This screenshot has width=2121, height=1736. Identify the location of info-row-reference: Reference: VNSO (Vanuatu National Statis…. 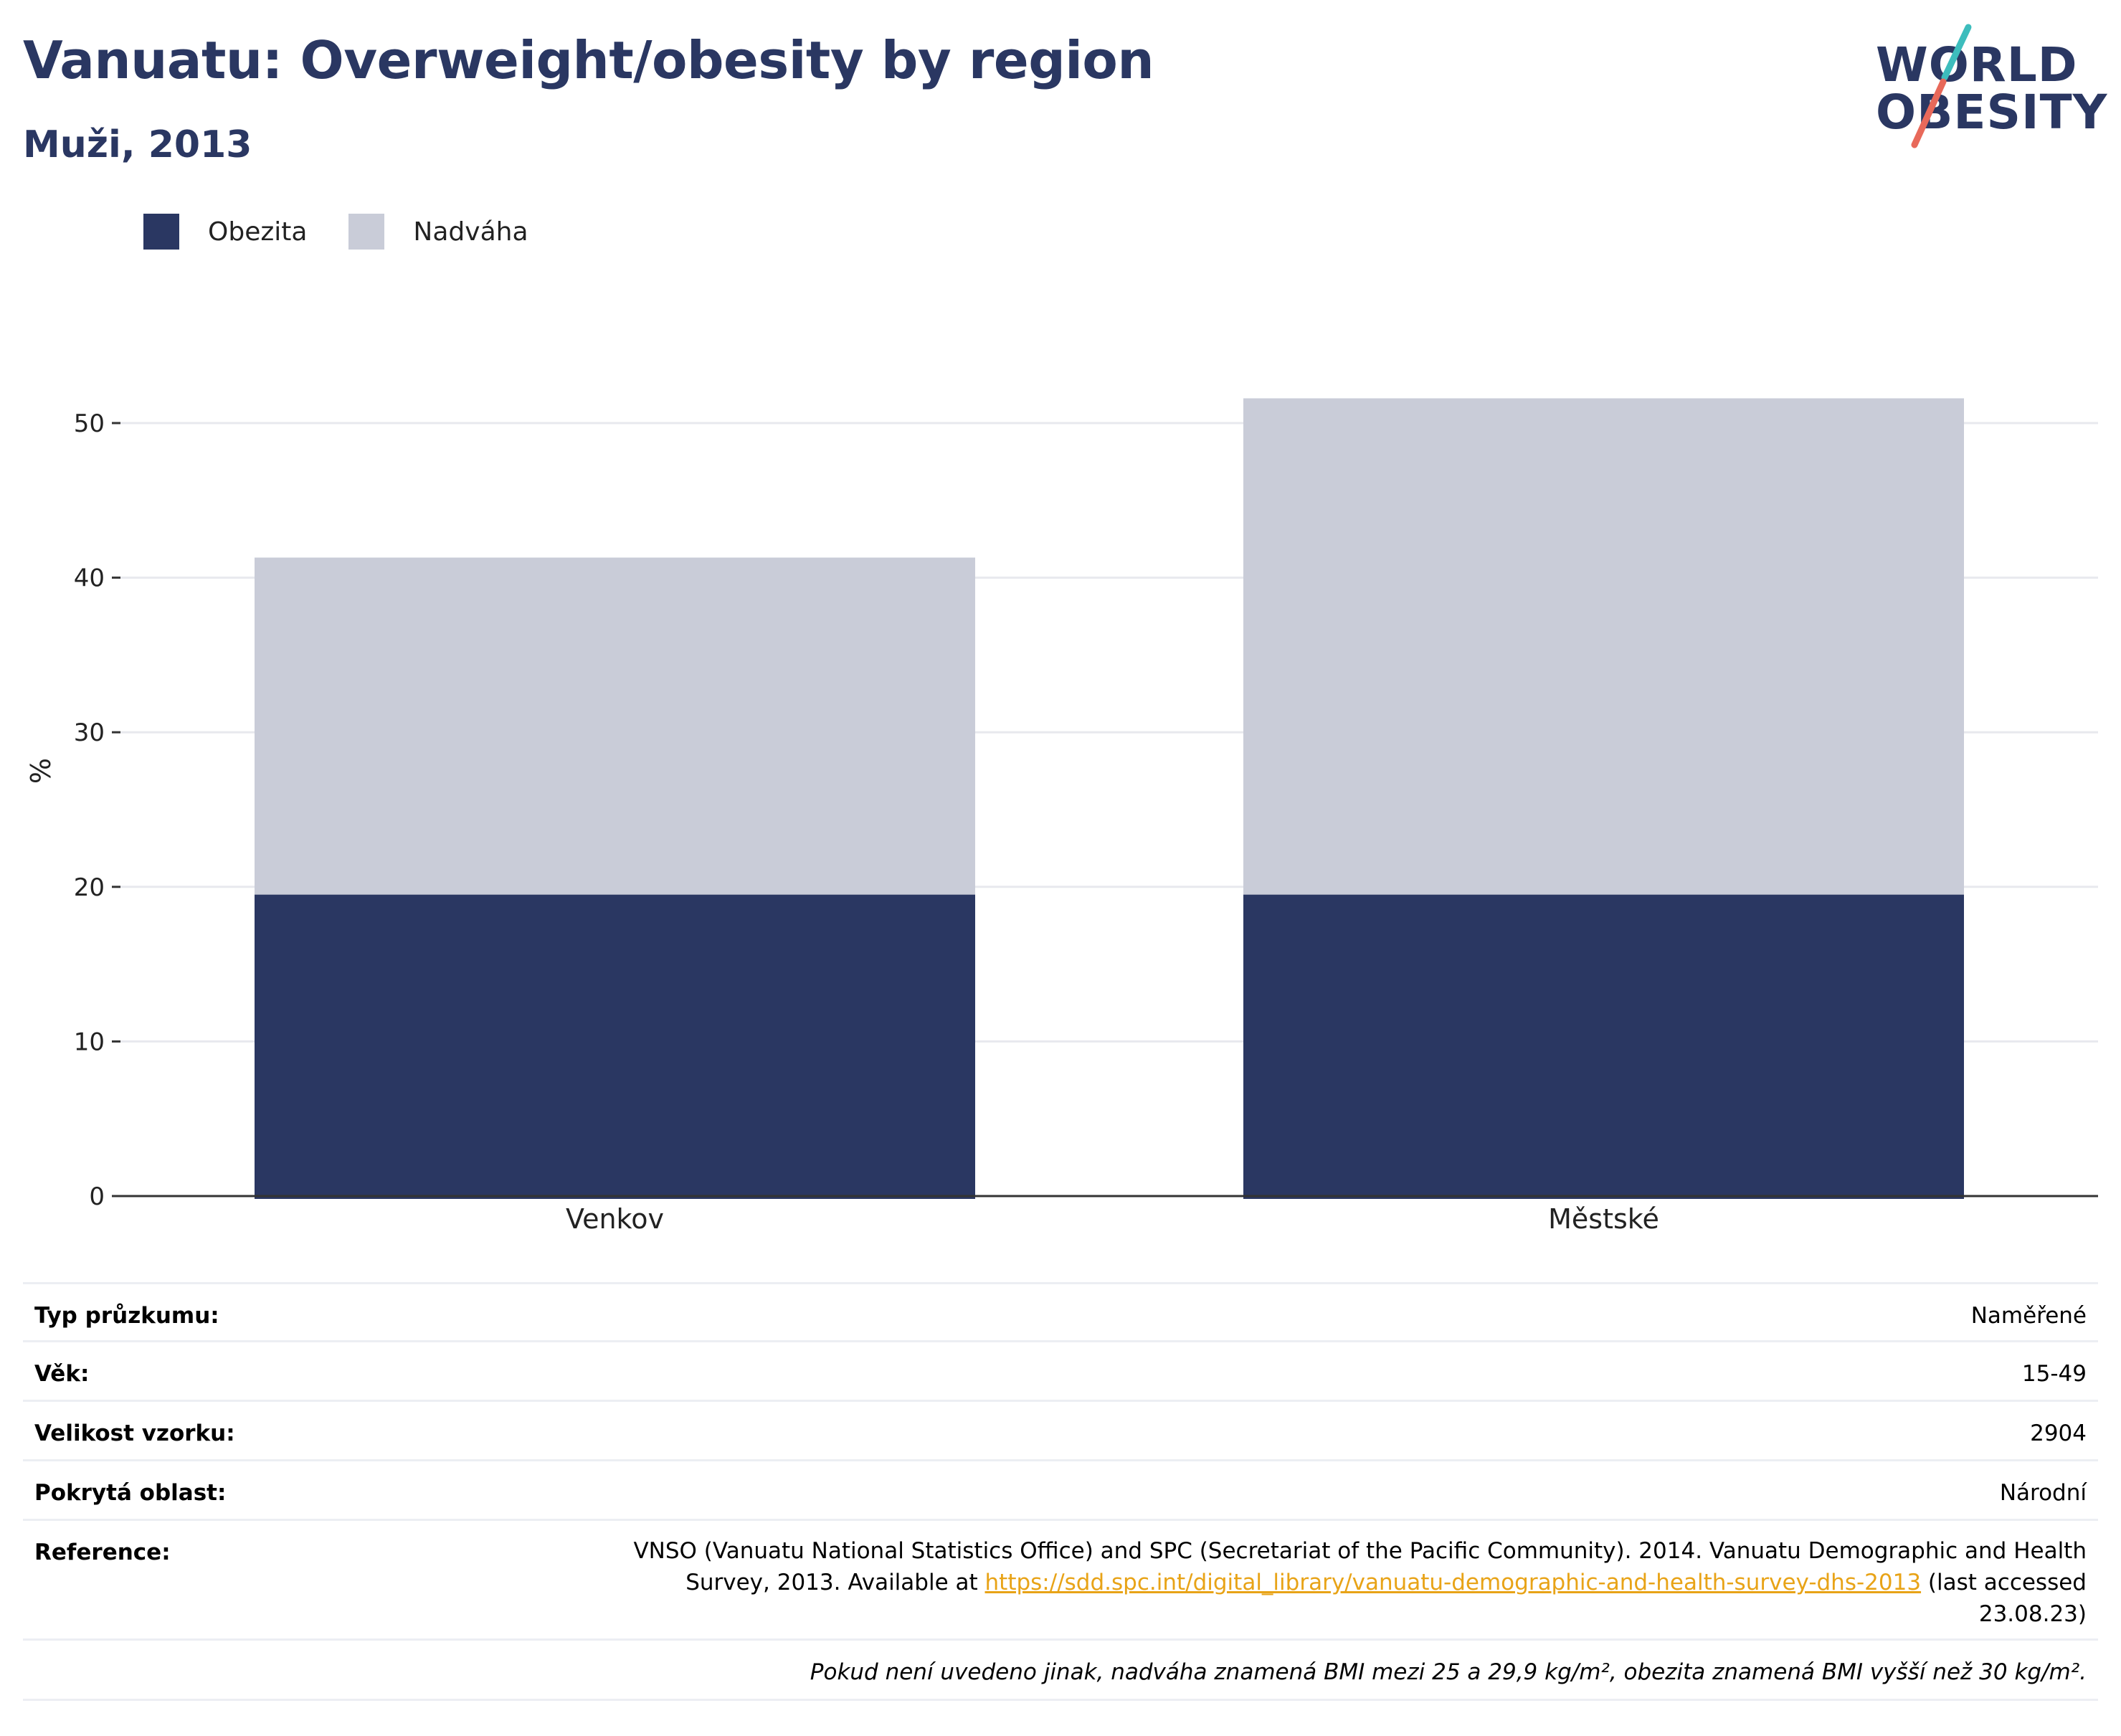
(1060, 1581).